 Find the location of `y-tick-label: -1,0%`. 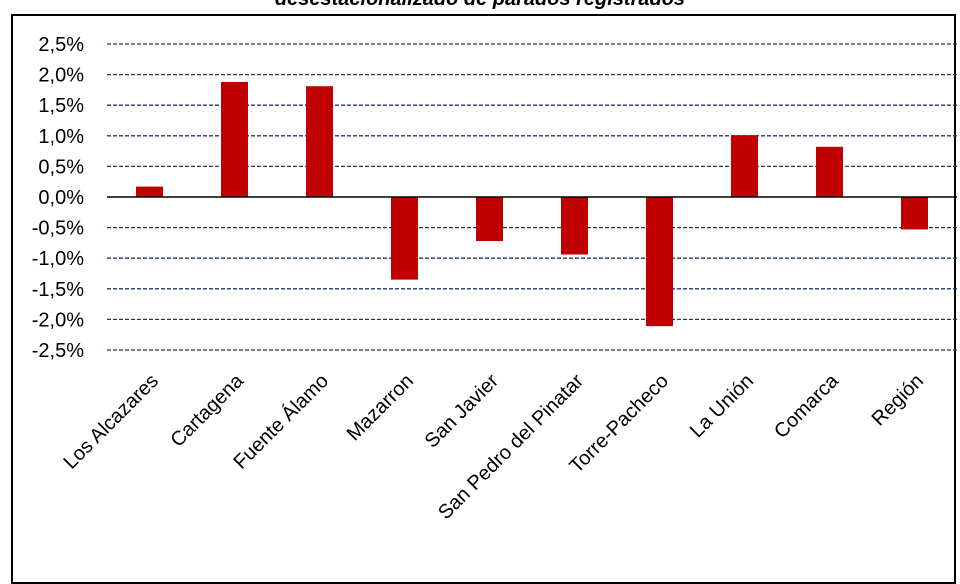

y-tick-label: -1,0% is located at coordinates (58, 259).